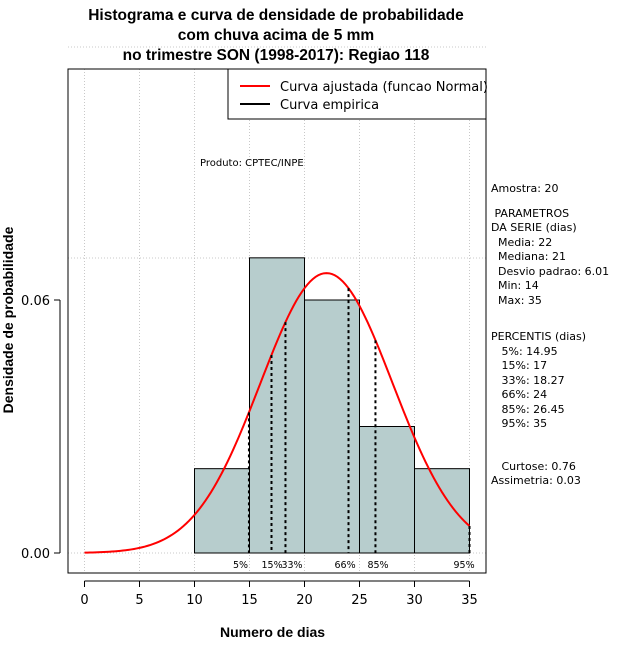  What do you see at coordinates (528, 380) in the screenshot?
I see `stat-p33: 33%: 18.27` at bounding box center [528, 380].